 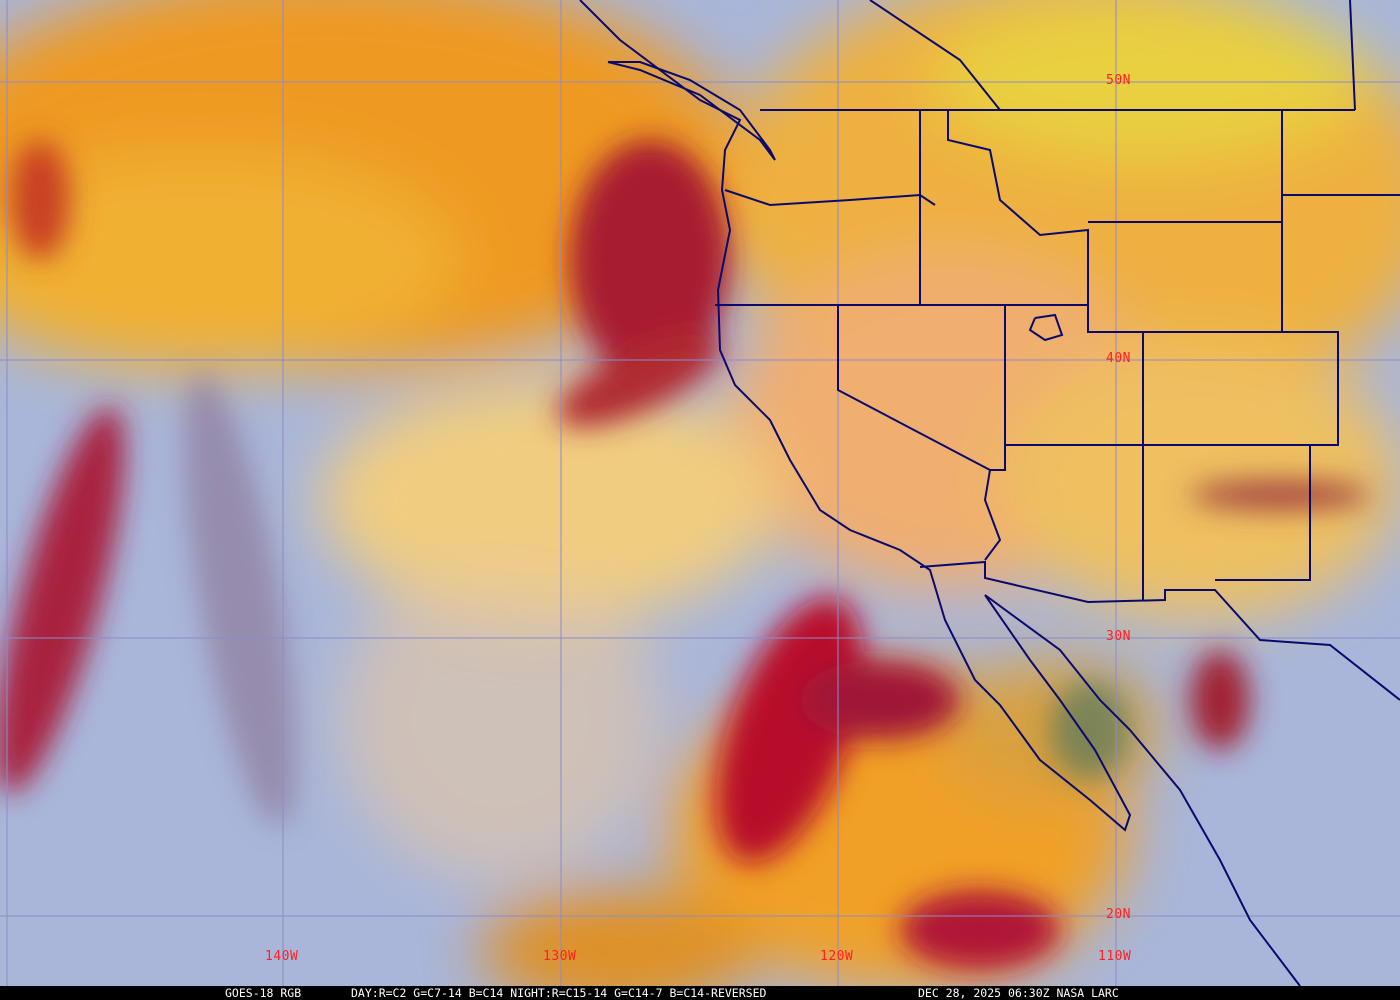 I want to click on wa-or, so click(x=830, y=198).